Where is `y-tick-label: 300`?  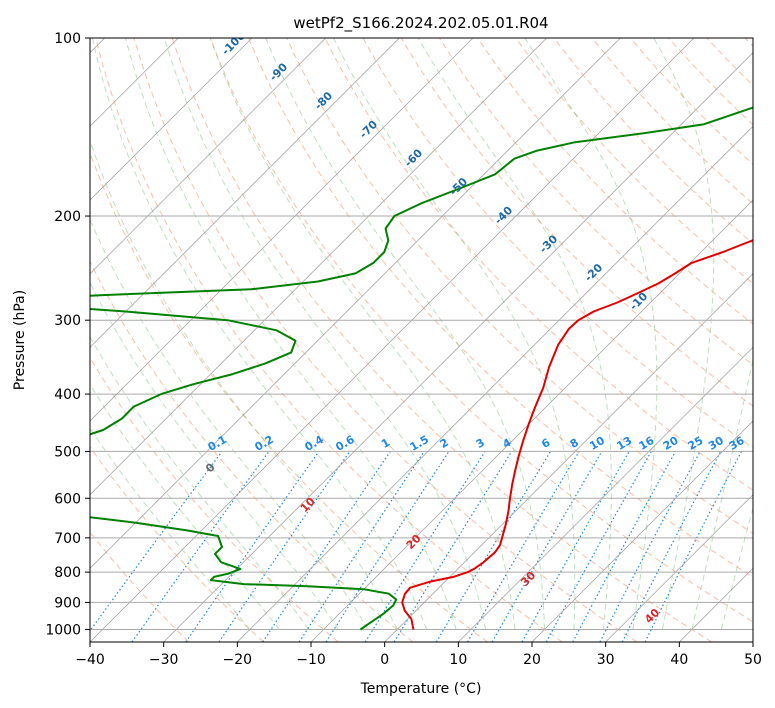 y-tick-label: 300 is located at coordinates (67, 321).